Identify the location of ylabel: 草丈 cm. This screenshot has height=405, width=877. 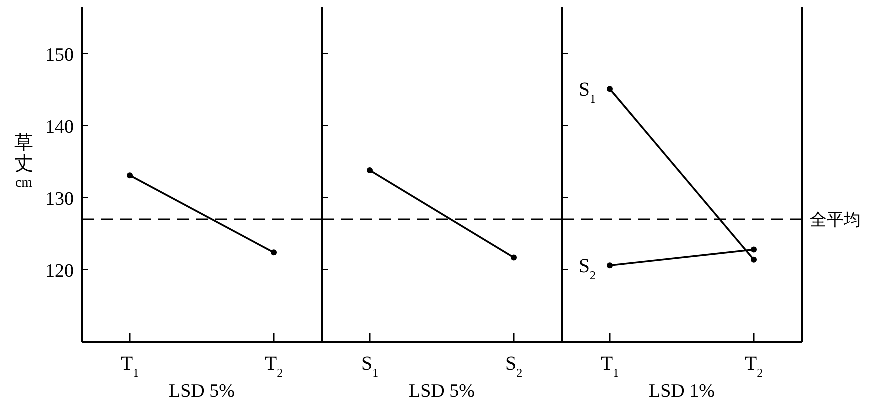
(24, 162).